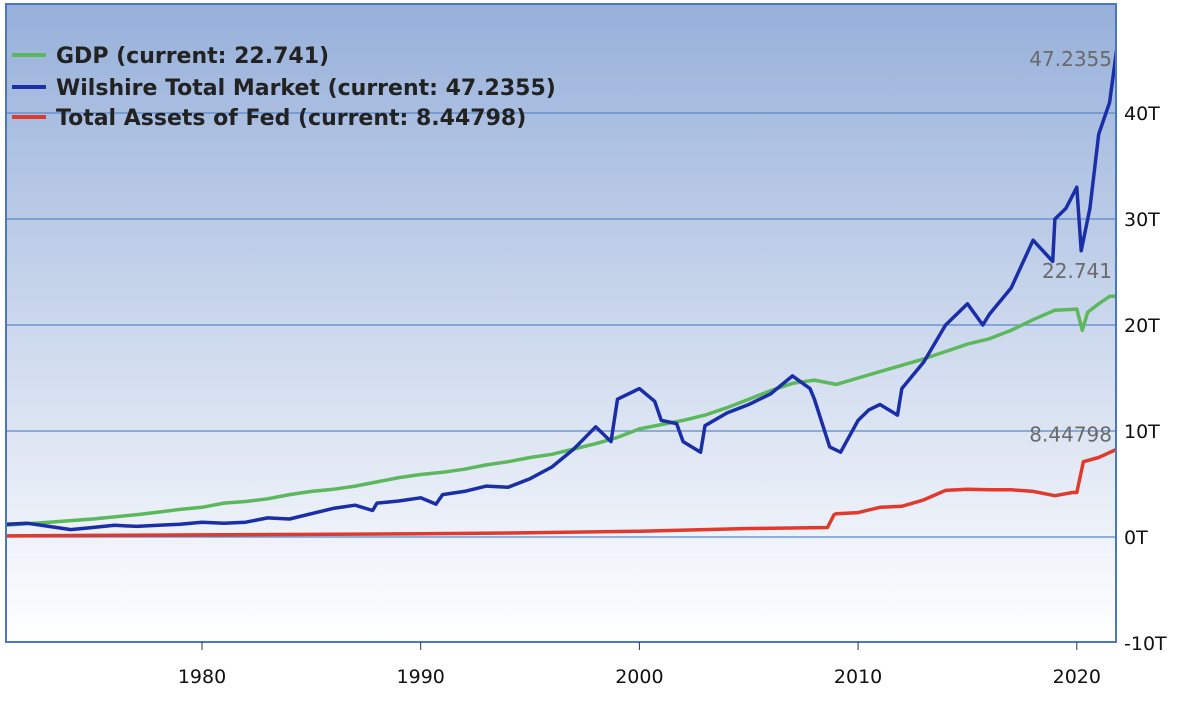 The image size is (1200, 701). I want to click on end-value-label: 8.44798, so click(1070, 434).